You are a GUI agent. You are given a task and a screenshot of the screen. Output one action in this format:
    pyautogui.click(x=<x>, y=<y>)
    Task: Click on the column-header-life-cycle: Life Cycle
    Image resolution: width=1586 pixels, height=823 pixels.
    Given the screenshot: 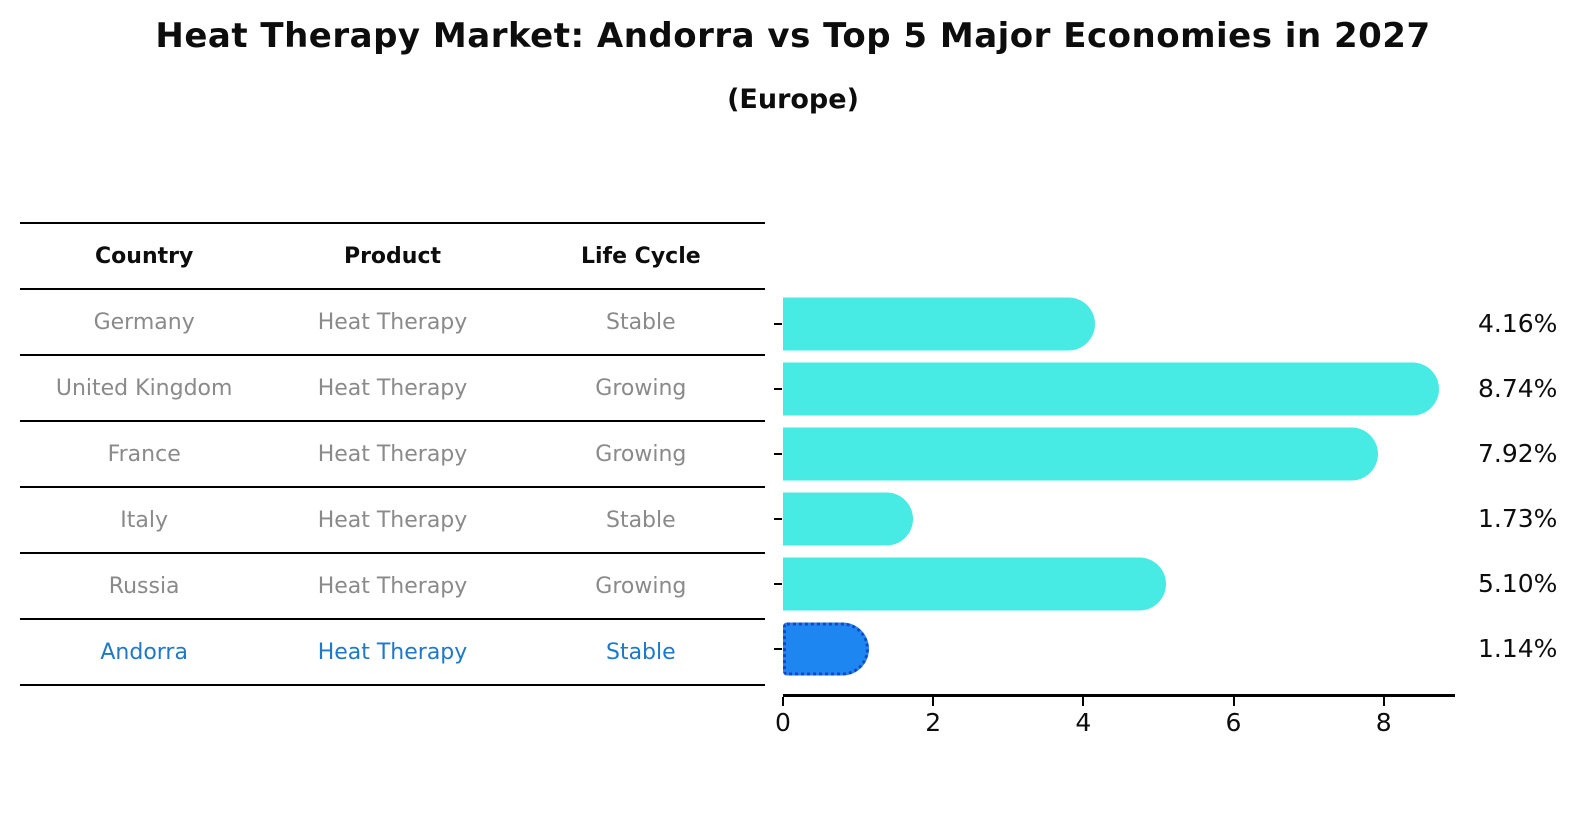 What is the action you would take?
    pyautogui.click(x=640, y=256)
    